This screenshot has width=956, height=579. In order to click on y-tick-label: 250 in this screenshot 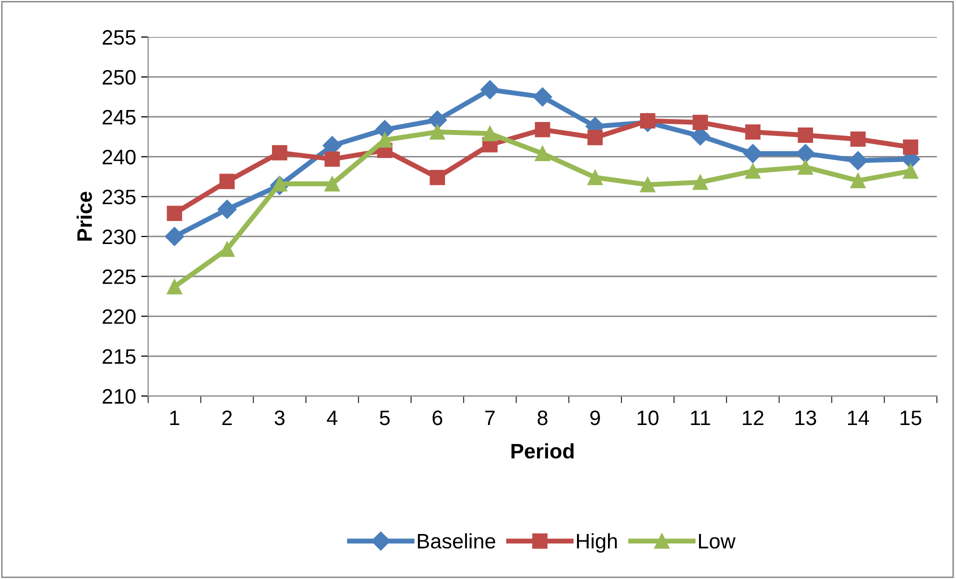, I will do `click(119, 77)`.